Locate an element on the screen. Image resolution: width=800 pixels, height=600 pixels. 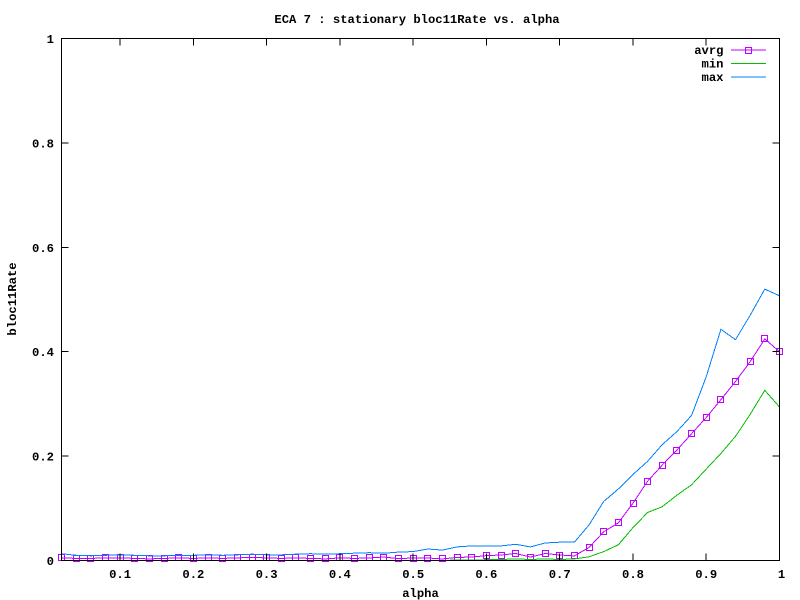
svg-text: 0.1 is located at coordinates (120, 575).